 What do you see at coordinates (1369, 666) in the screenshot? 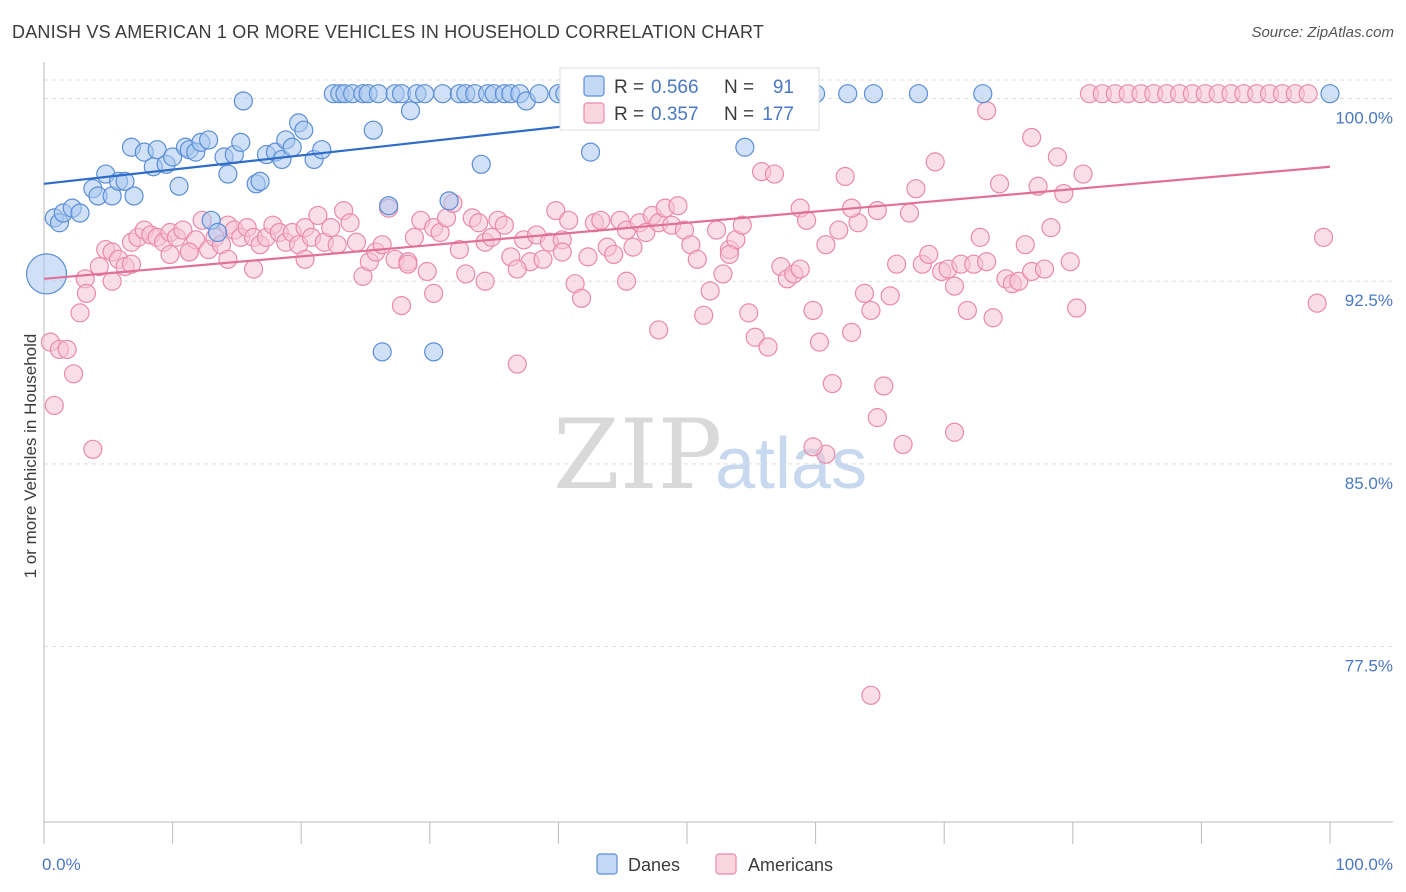
I see `y-tick-label: 77.5%` at bounding box center [1369, 666].